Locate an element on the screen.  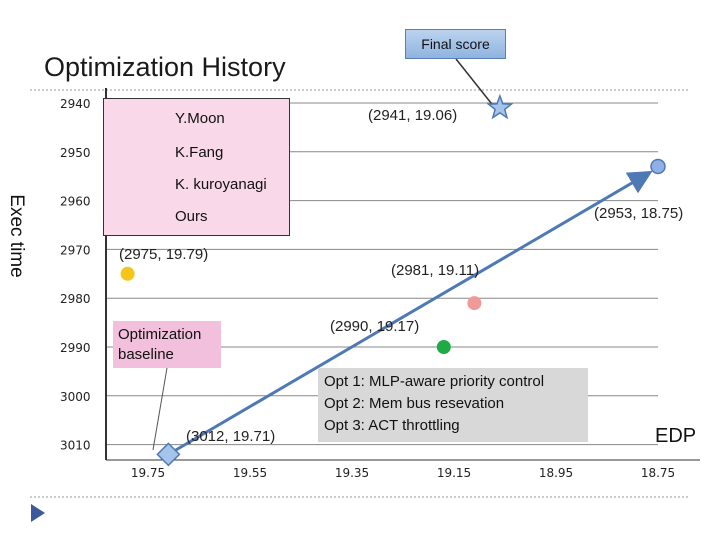
baseline-pointer is located at coordinates (160, 409).